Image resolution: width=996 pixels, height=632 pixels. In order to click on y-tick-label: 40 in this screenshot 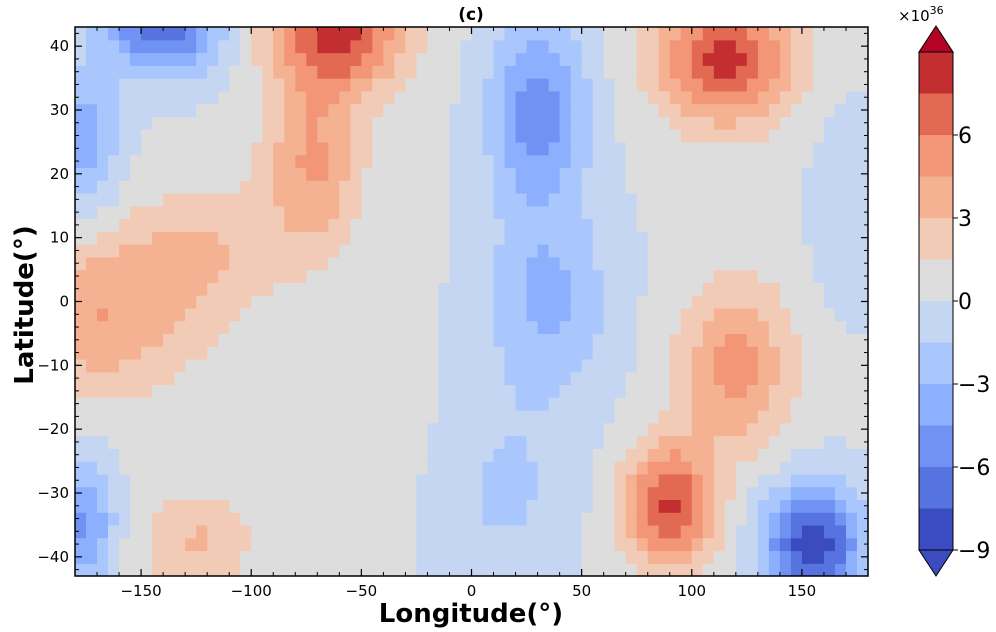, I will do `click(59, 46)`.